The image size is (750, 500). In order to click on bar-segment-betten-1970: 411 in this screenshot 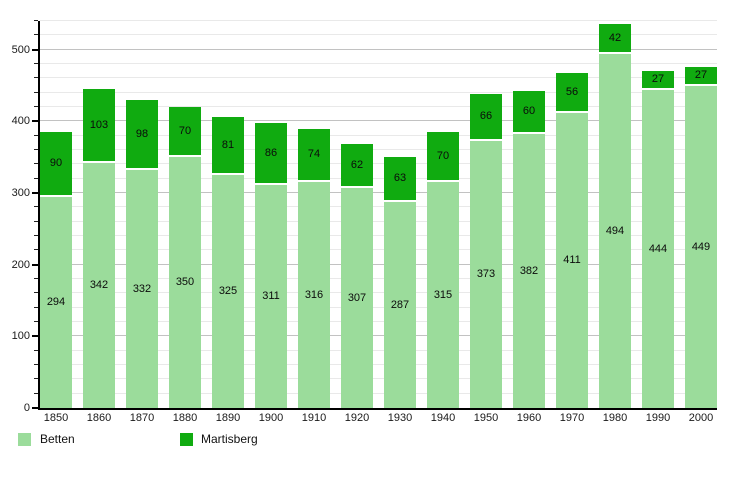, I will do `click(572, 260)`.